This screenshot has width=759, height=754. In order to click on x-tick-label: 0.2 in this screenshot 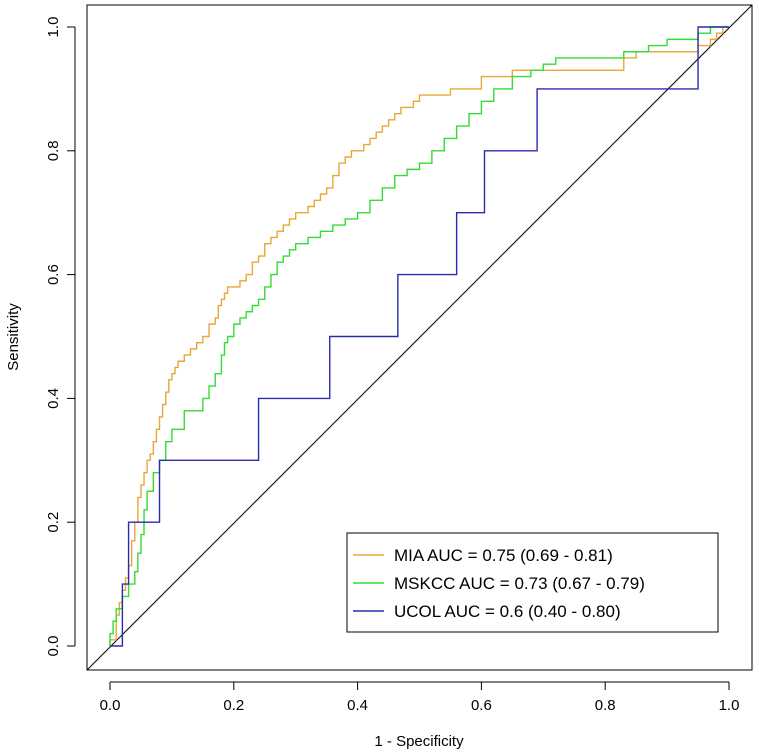, I will do `click(233, 705)`.